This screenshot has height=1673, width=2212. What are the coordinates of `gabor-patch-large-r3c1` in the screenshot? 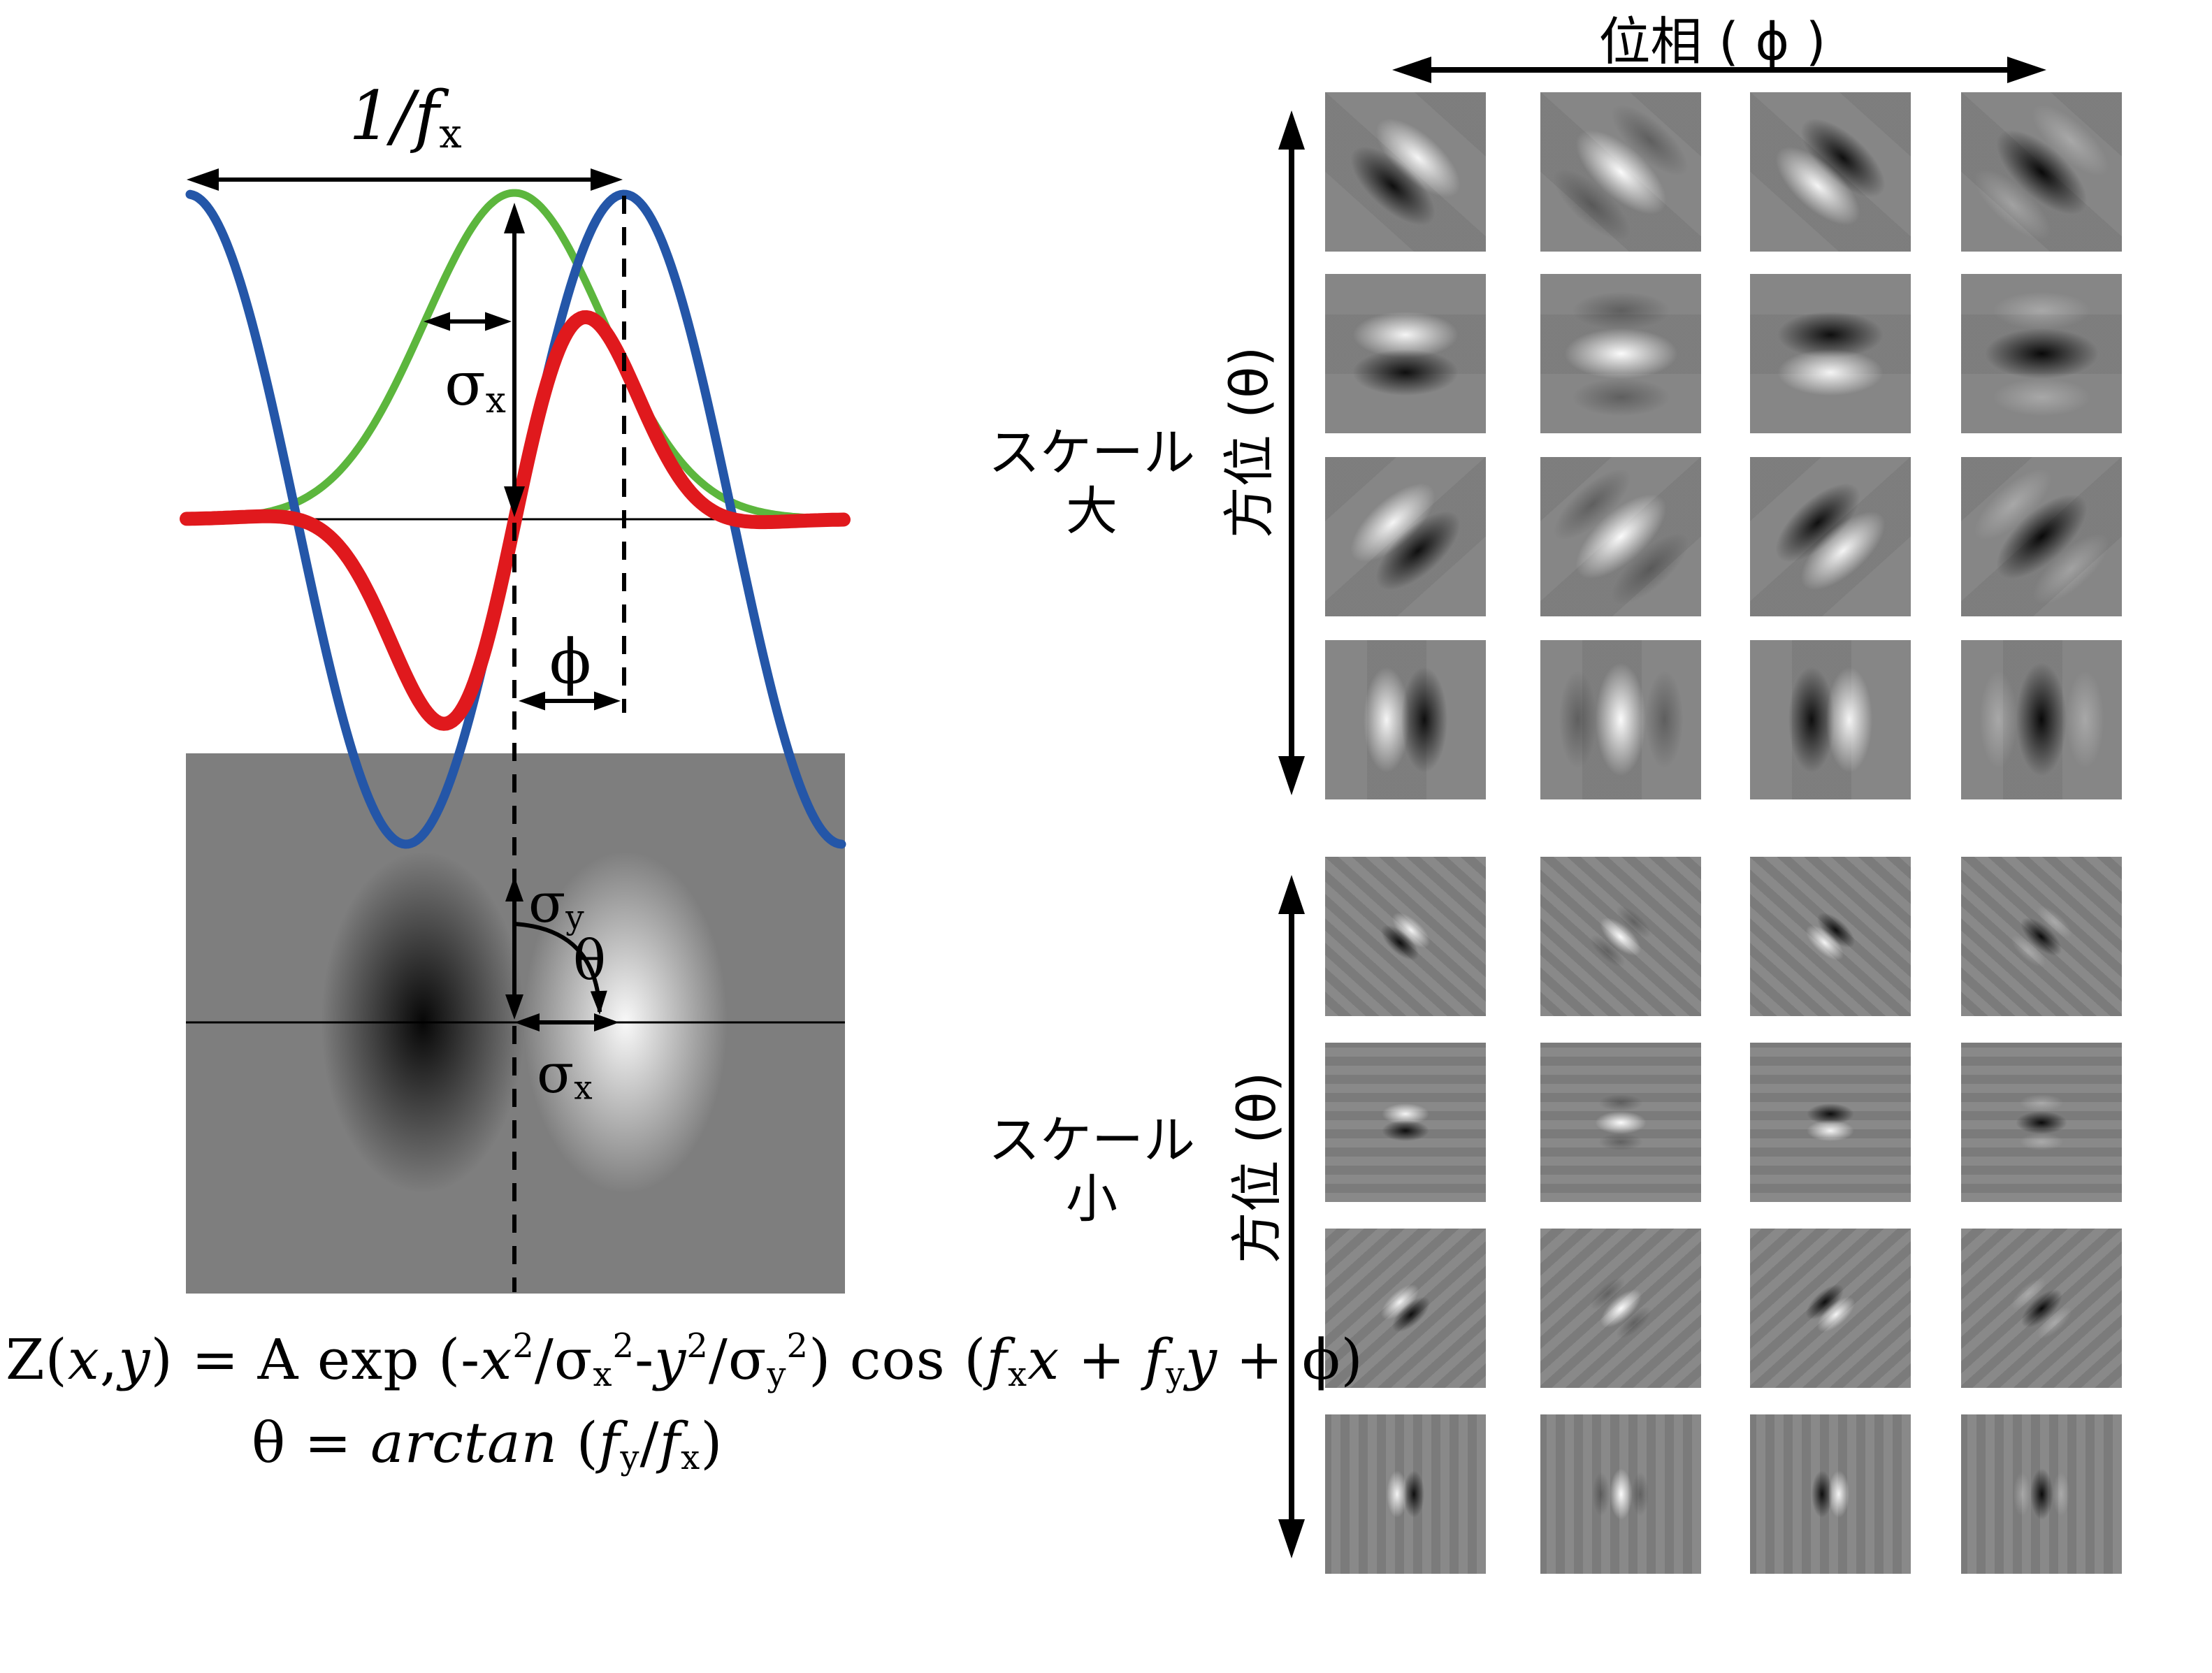 It's located at (1405, 536).